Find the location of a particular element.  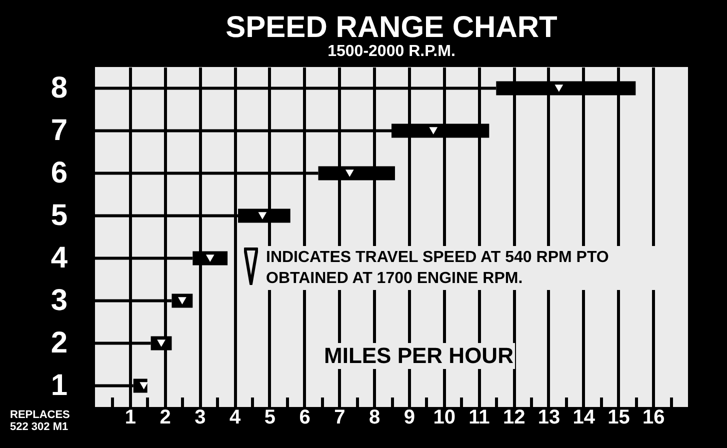

y-tick-label: 6 is located at coordinates (59, 173).